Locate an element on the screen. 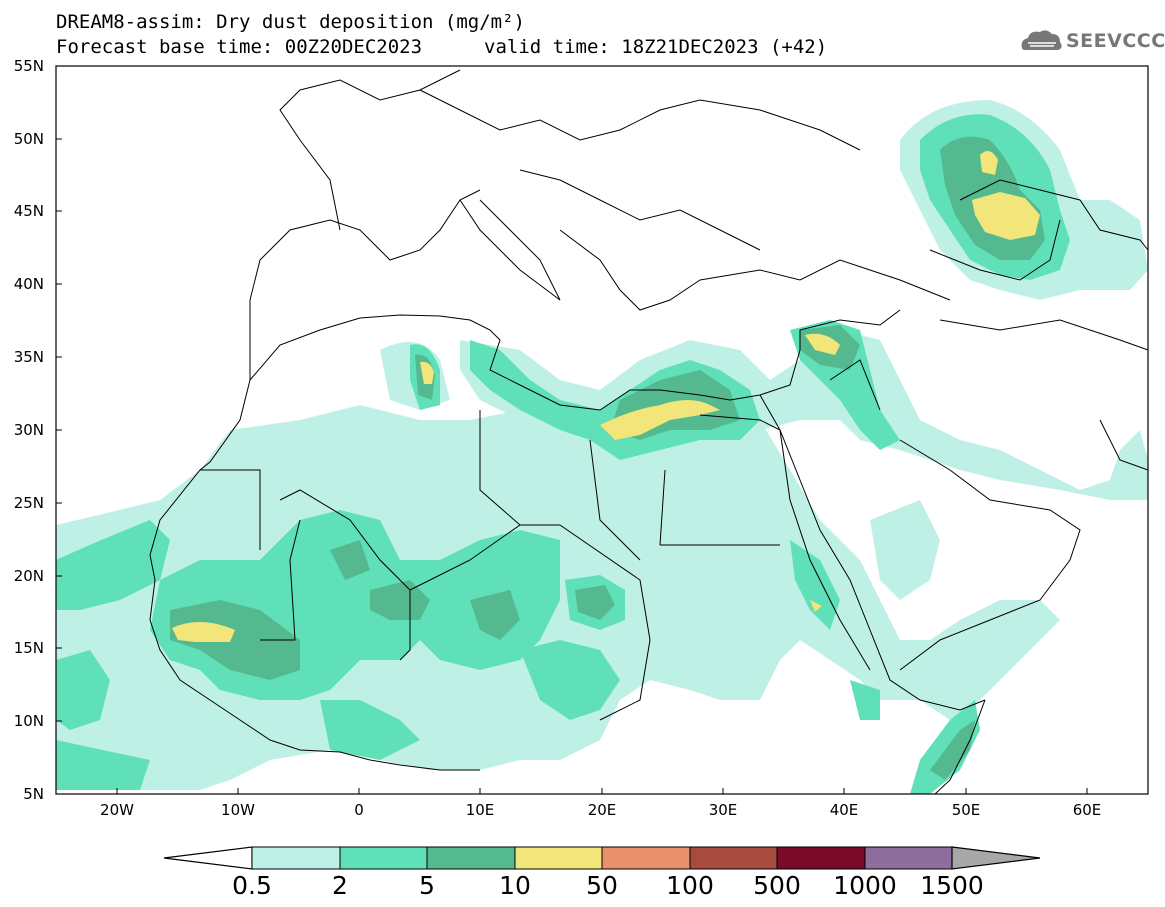 This screenshot has height=907, width=1165. lon-label: 50E is located at coordinates (966, 810).